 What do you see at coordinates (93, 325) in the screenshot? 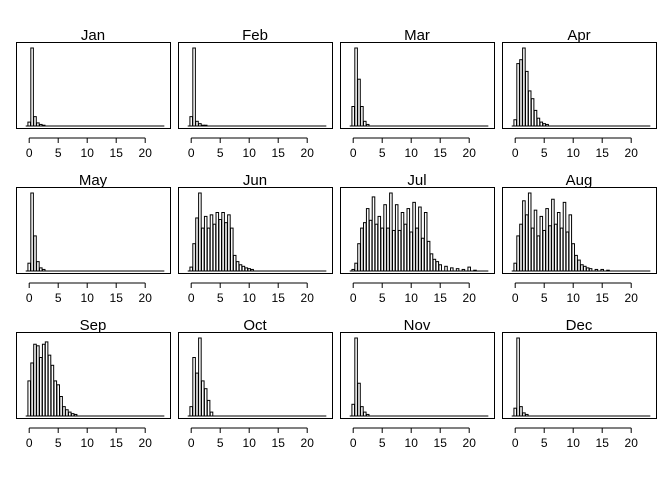
I see `panel-title: Sep` at bounding box center [93, 325].